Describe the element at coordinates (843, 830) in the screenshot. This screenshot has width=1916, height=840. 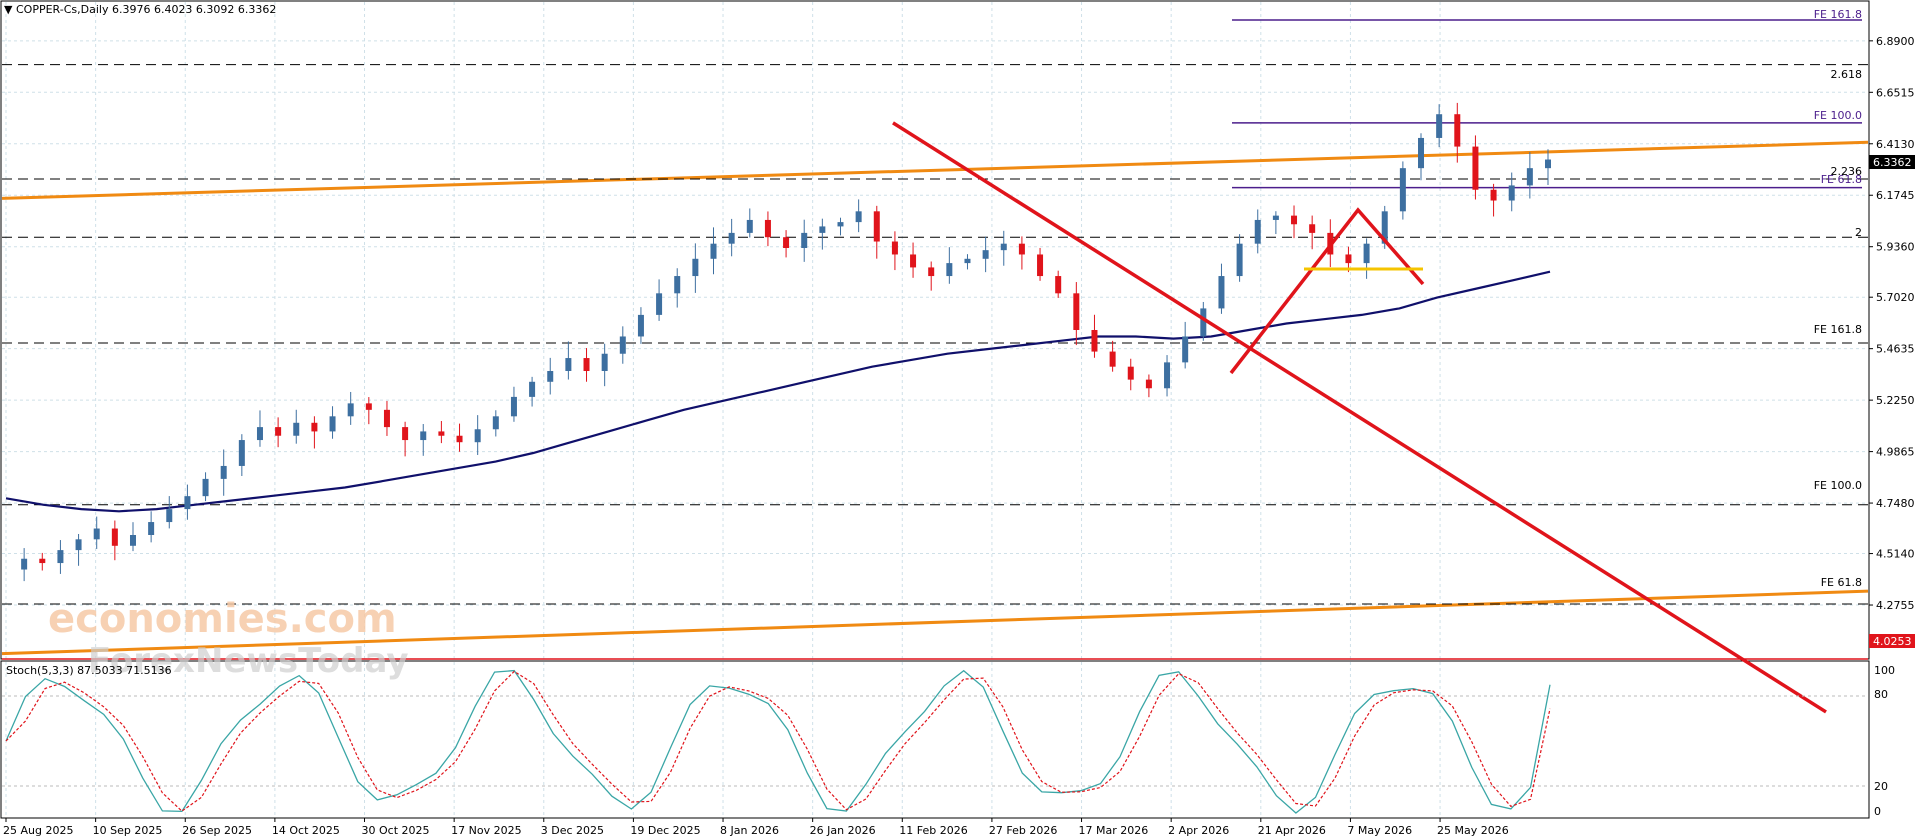
I see `date-tick-label: 26 Jan 2026` at that location.